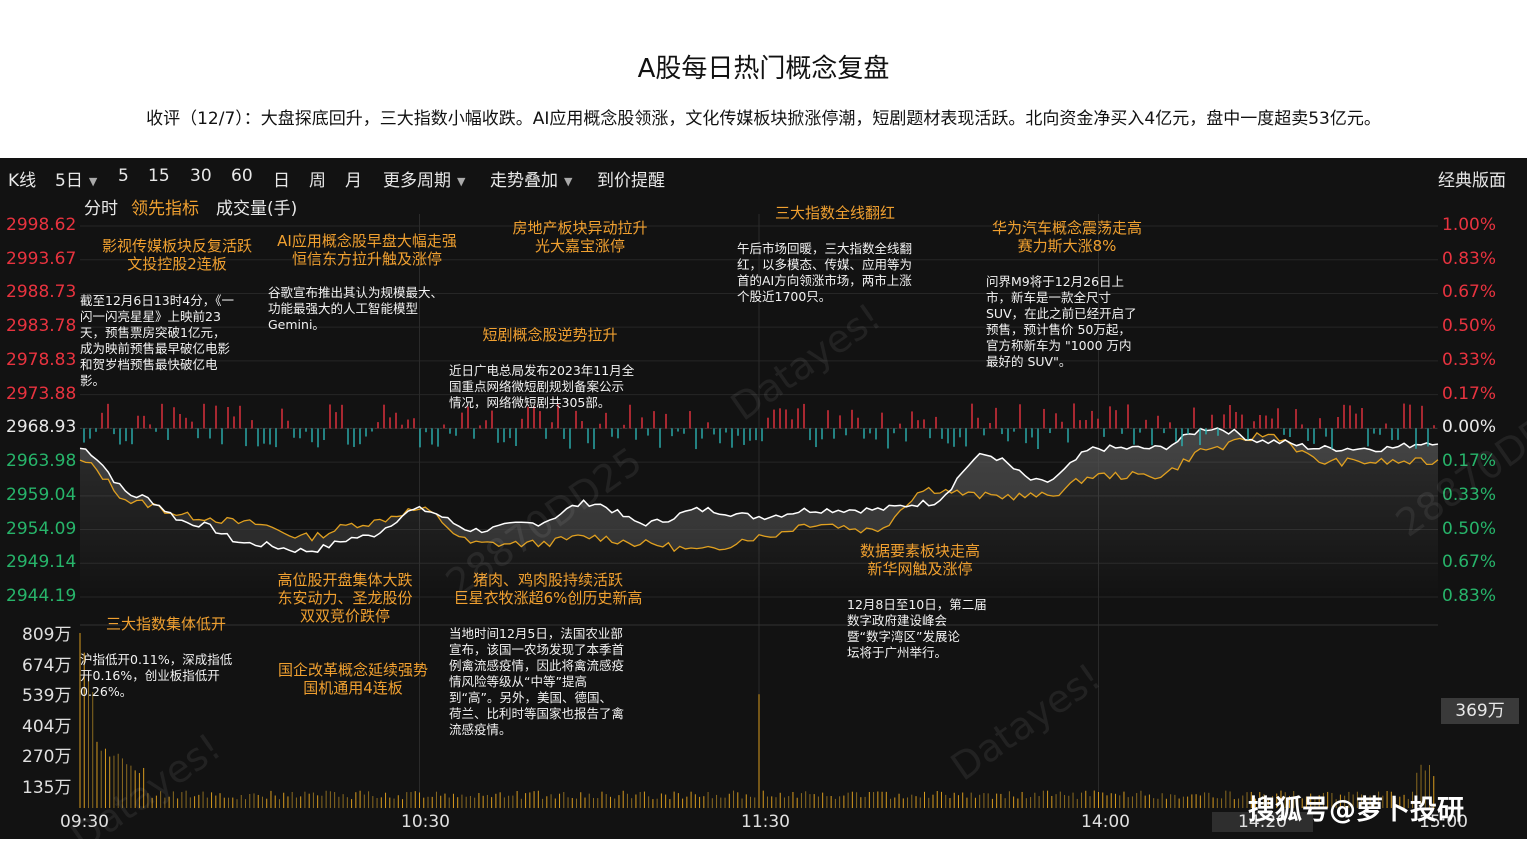 The image size is (1527, 859). What do you see at coordinates (897, 652) in the screenshot?
I see `annotation-body-line: 坛将于广州举行。` at bounding box center [897, 652].